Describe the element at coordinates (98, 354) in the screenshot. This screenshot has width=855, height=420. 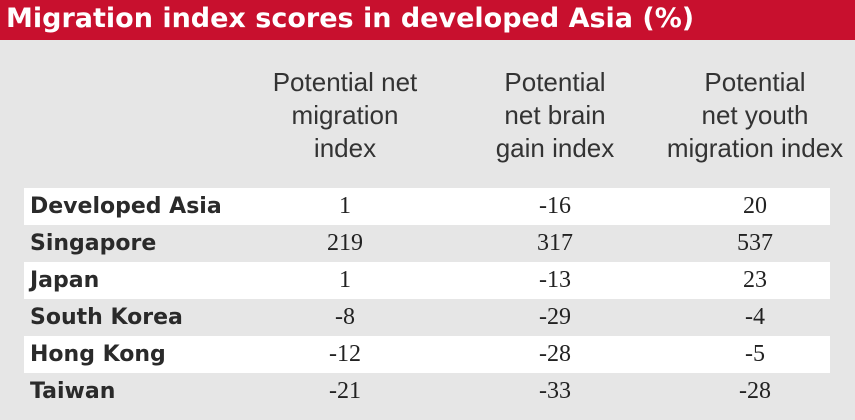
I see `row-label: Hong Kong` at that location.